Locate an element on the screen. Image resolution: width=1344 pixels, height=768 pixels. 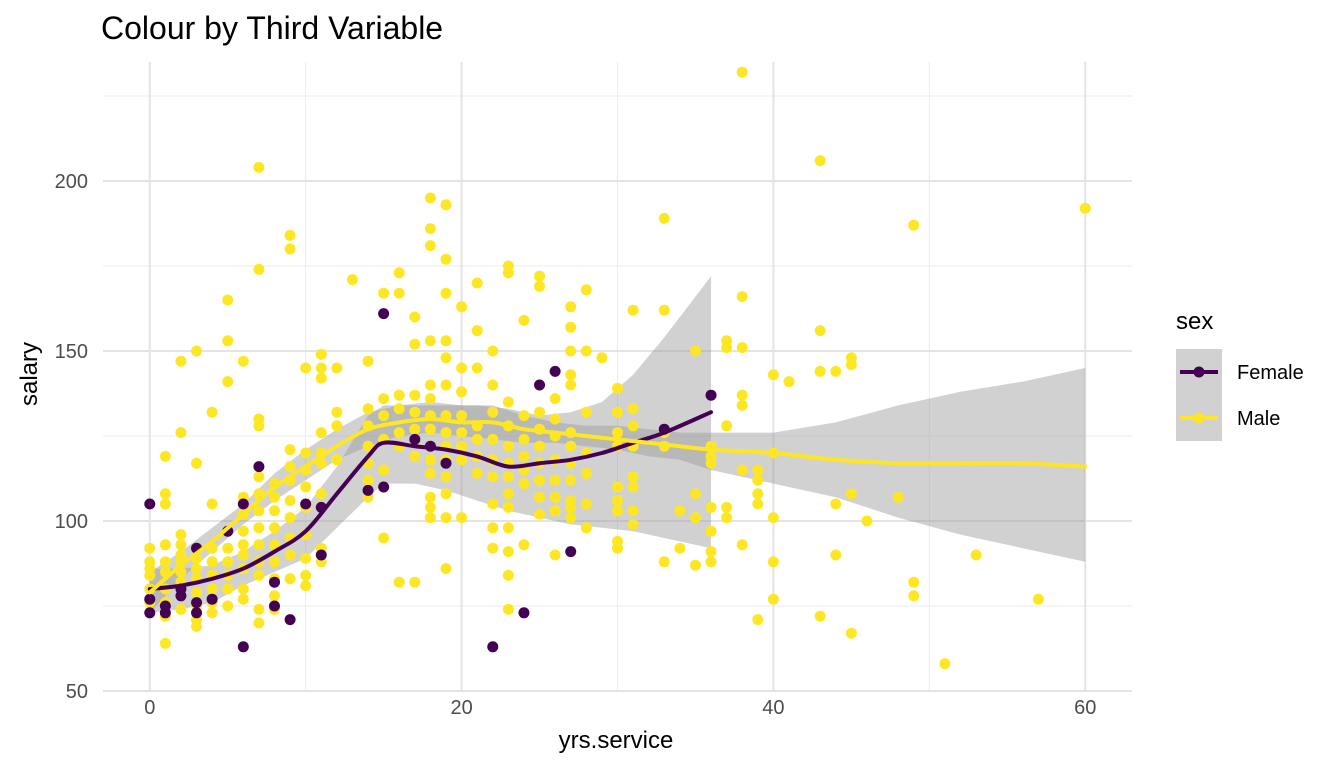
legend-label: Male is located at coordinates (1258, 419).